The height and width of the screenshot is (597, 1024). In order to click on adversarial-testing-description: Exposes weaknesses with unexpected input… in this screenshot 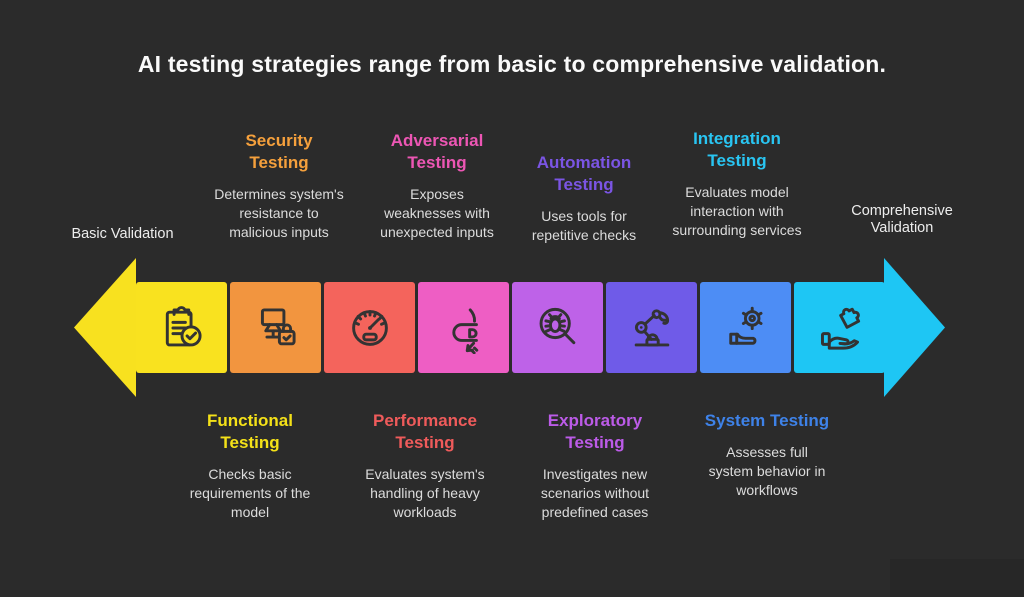, I will do `click(437, 213)`.